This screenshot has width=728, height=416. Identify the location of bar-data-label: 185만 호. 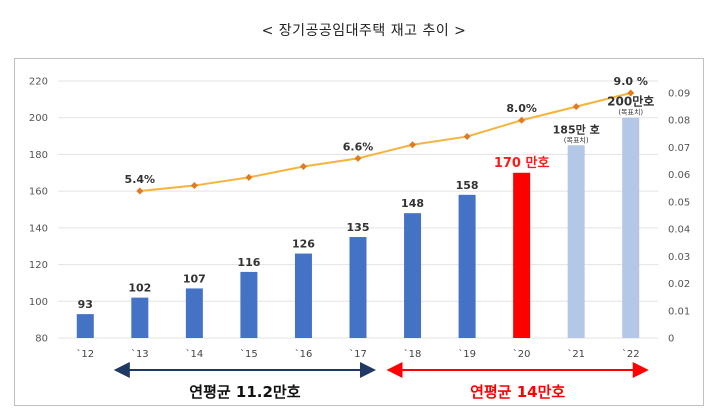
(576, 129).